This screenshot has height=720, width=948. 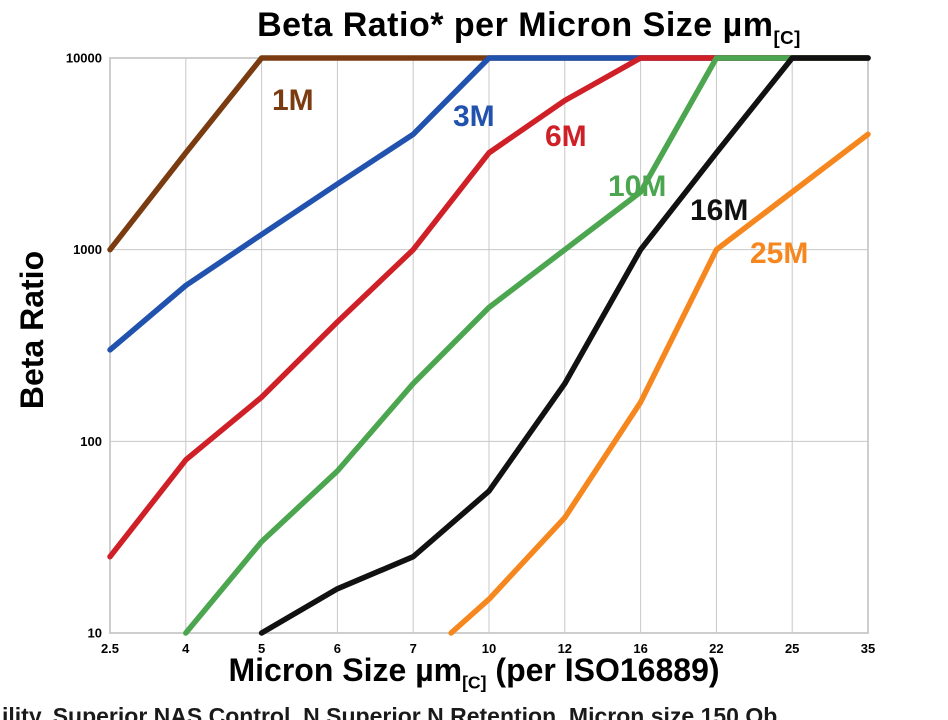 What do you see at coordinates (110, 648) in the screenshot?
I see `x-tick-label: 2.5` at bounding box center [110, 648].